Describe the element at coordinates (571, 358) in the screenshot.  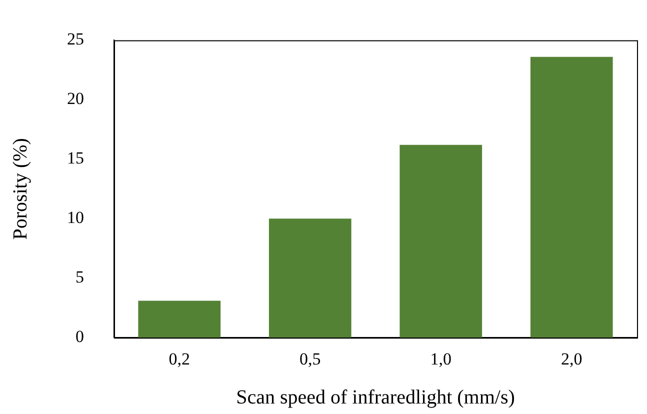
I see `x-tick-label: 2,0` at that location.